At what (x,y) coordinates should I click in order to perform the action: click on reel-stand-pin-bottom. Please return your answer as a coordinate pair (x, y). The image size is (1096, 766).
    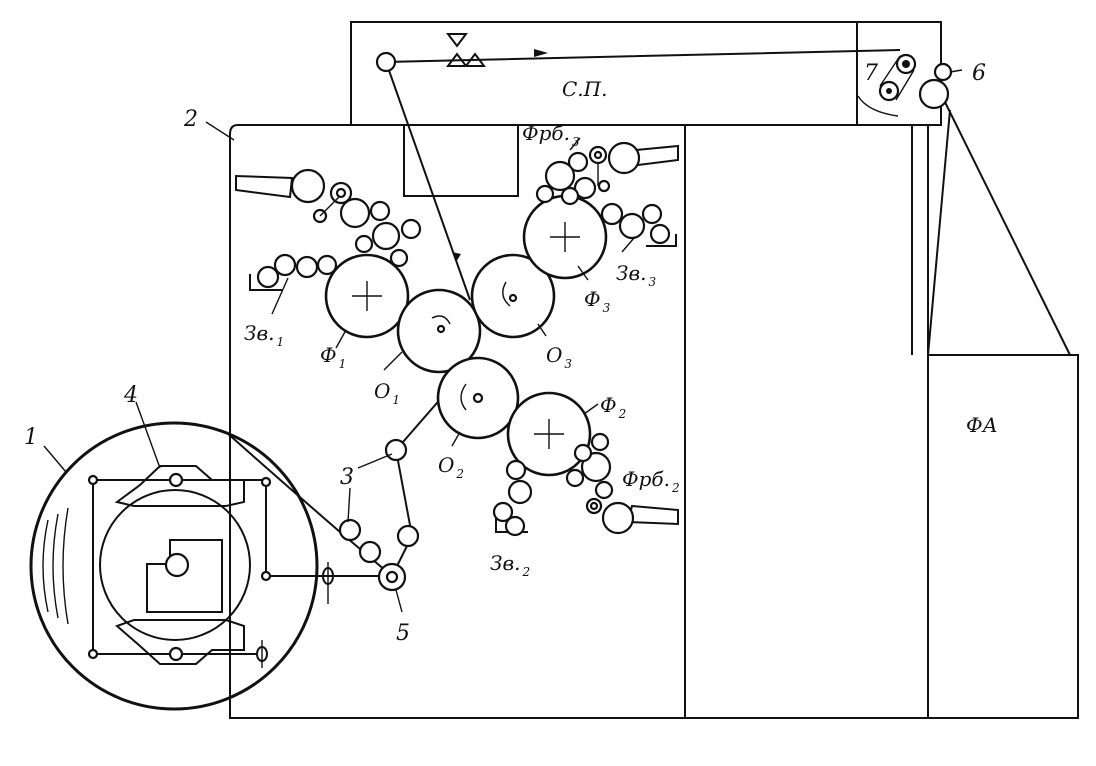
    Looking at the image, I should click on (176, 654).